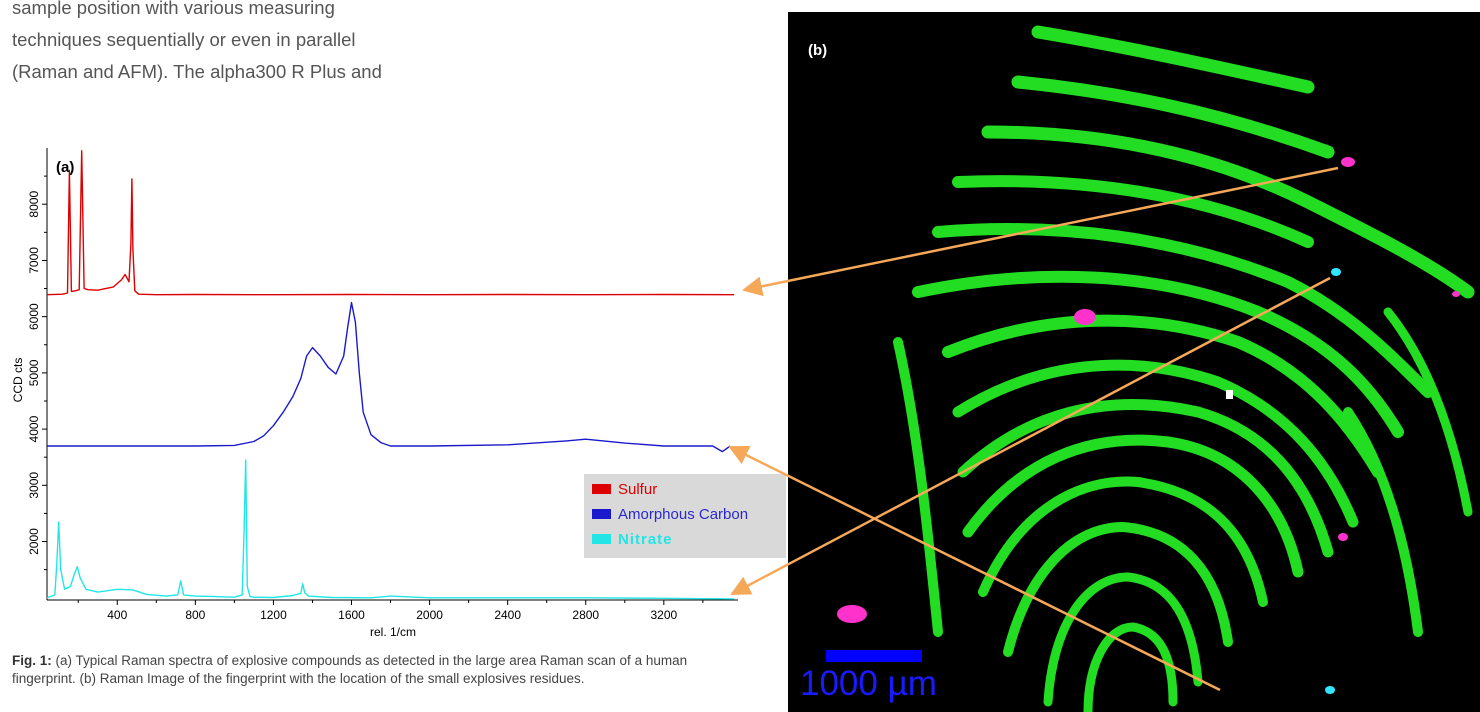  Describe the element at coordinates (34, 316) in the screenshot. I see `y-tick-label-6000: 6000` at that location.